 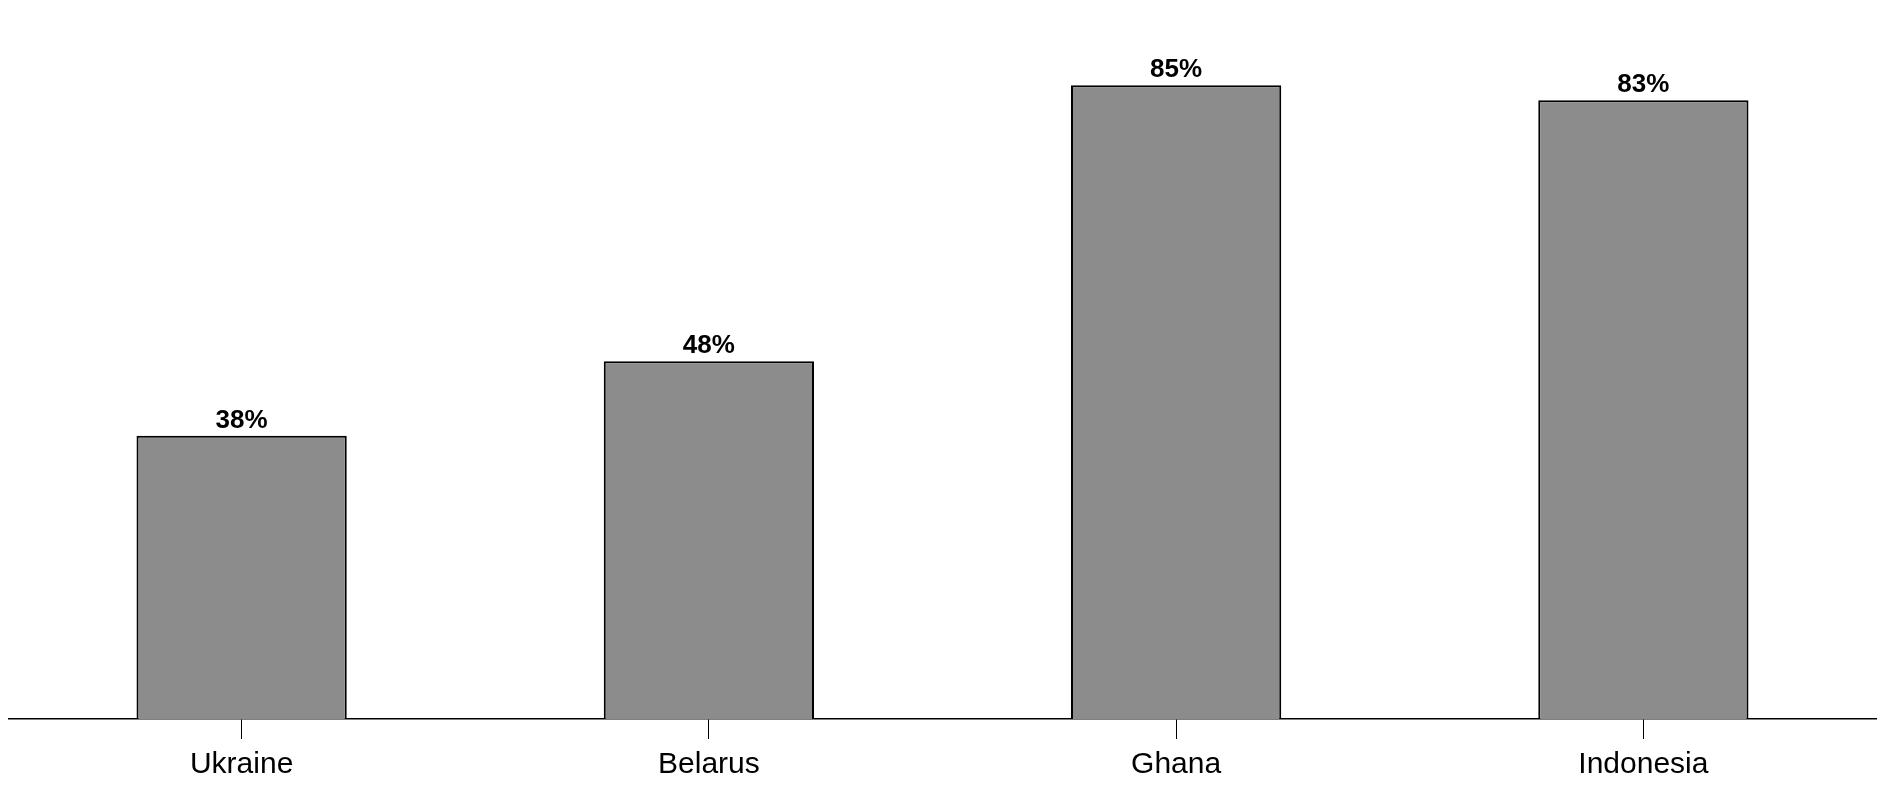 I want to click on x-tick-label: Ghana, so click(x=1176, y=763).